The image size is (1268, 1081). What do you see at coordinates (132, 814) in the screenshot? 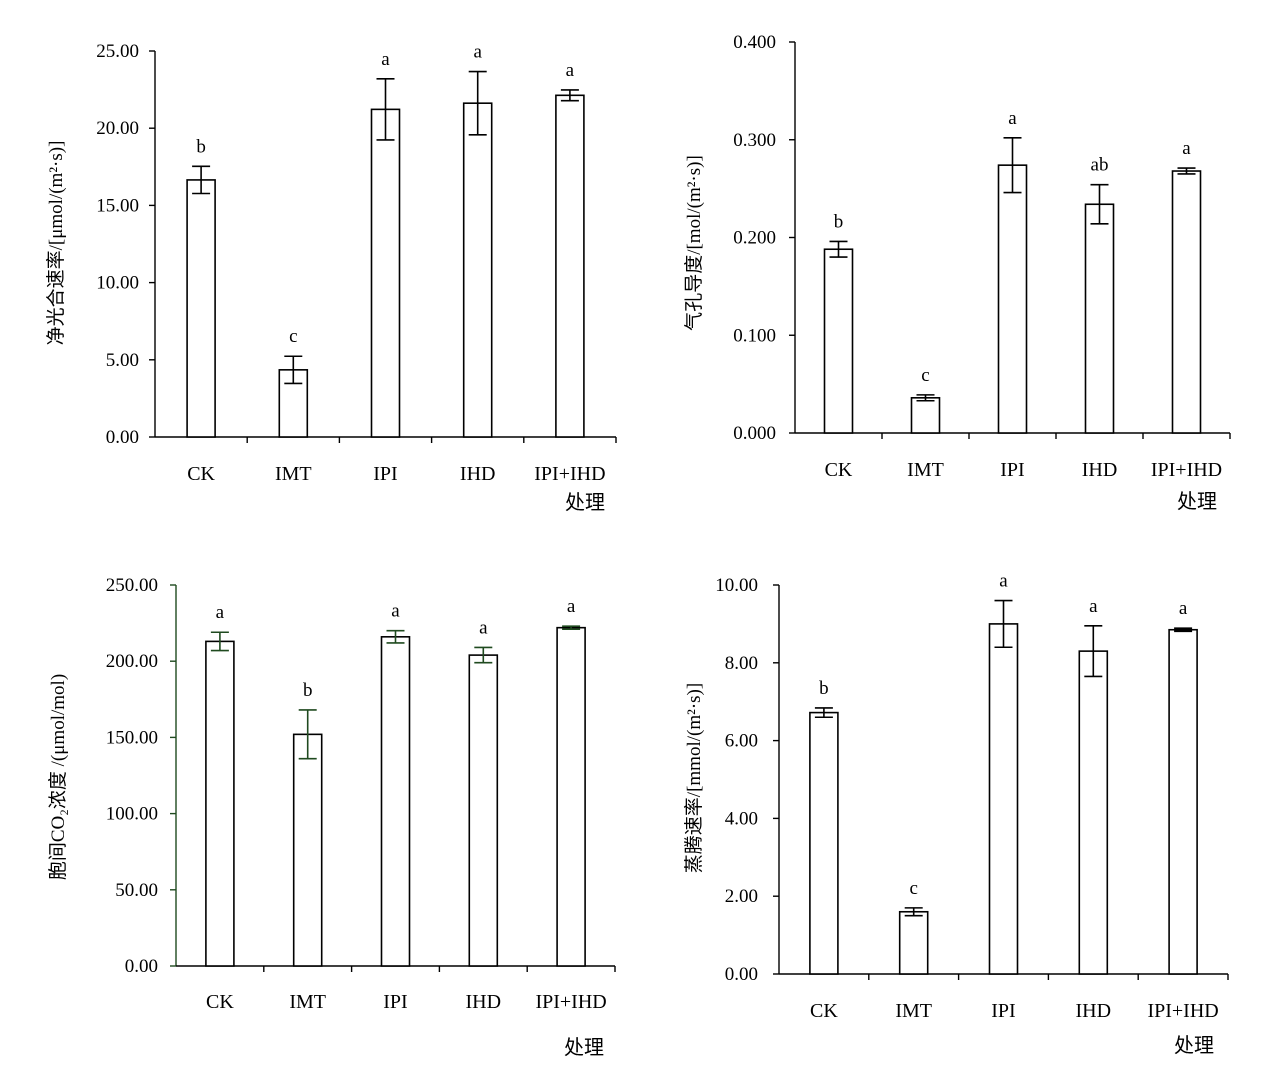
I see `y-tick-label: 100.00` at bounding box center [132, 814].